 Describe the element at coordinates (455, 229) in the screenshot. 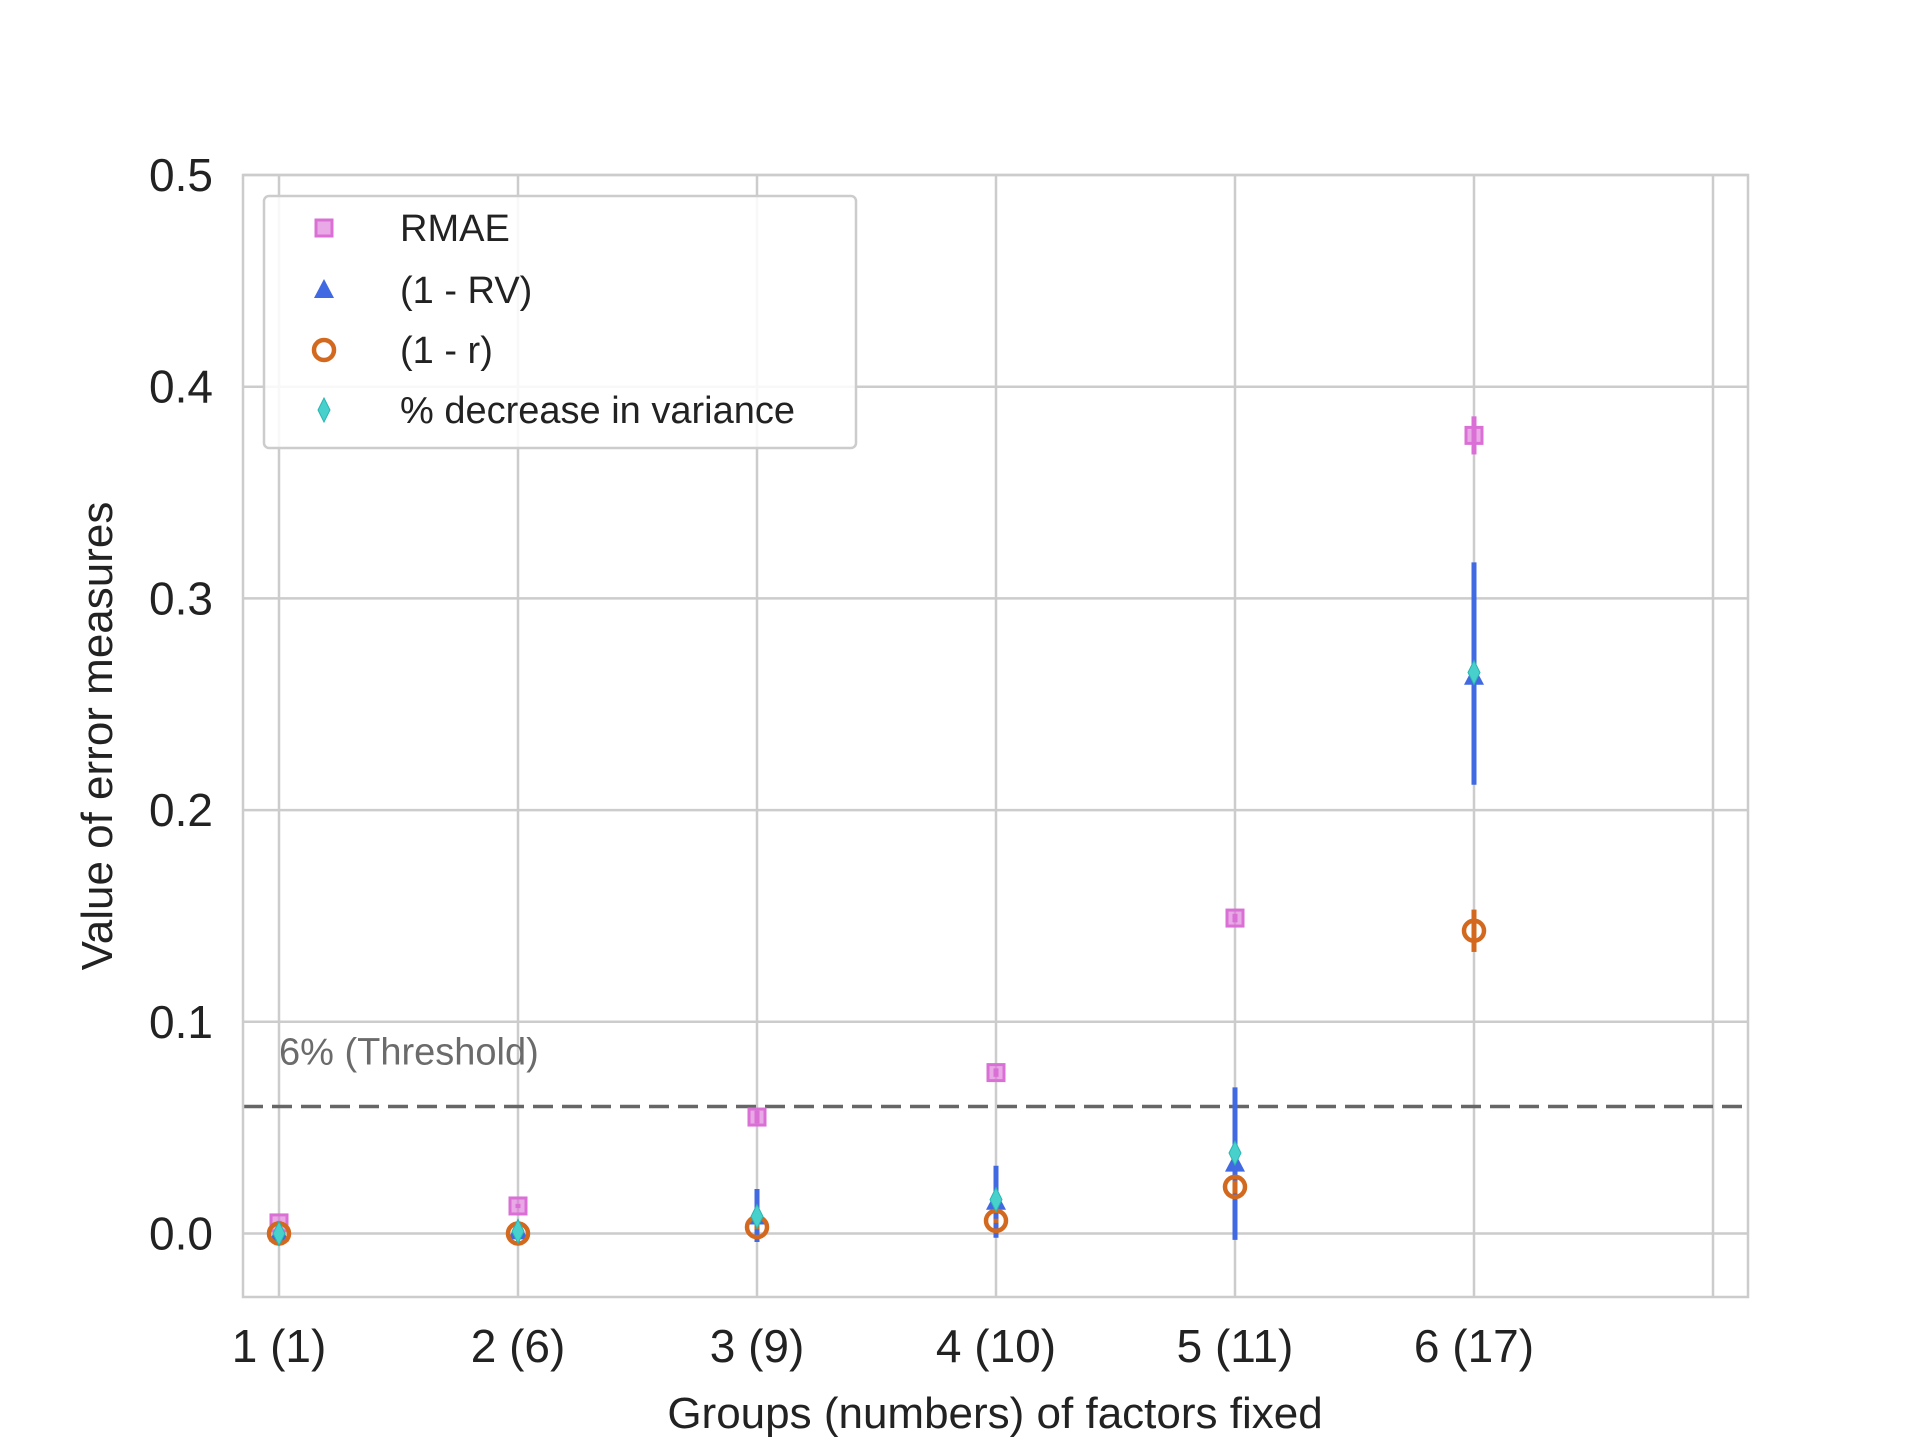

I see `legend-label-0: RMAE` at that location.